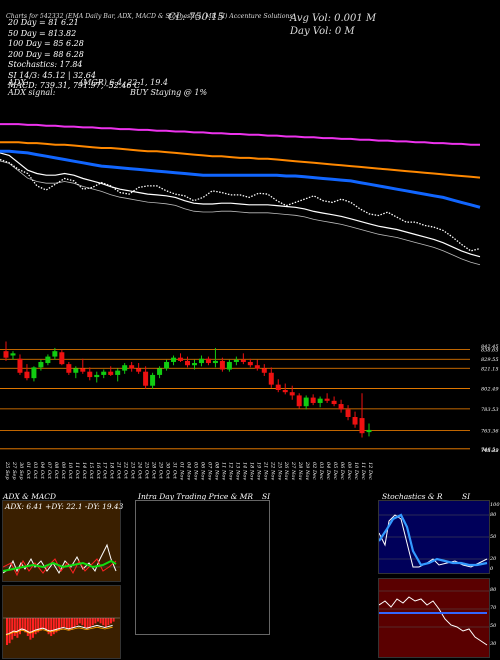 This screenshot has width=500, height=660. Describe the element at coordinates (61, 560) in the screenshot. I see `adx-lines` at that location.